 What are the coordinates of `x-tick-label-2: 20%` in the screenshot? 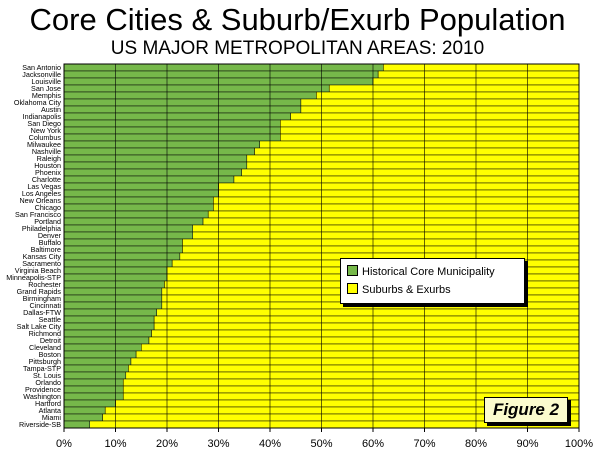 It's located at (167, 444).